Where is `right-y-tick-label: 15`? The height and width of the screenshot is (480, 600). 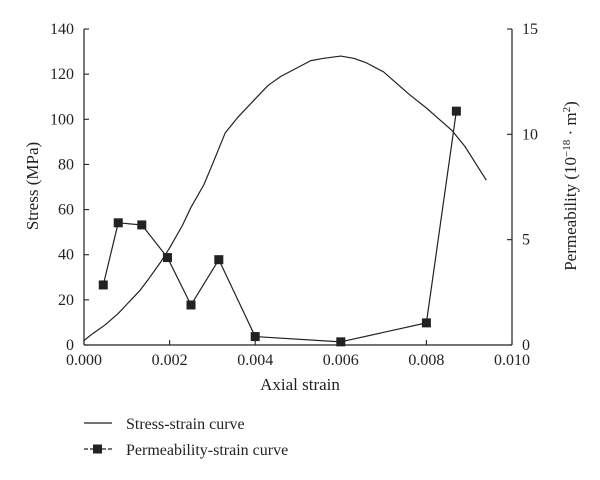 right-y-tick-label: 15 is located at coordinates (530, 29).